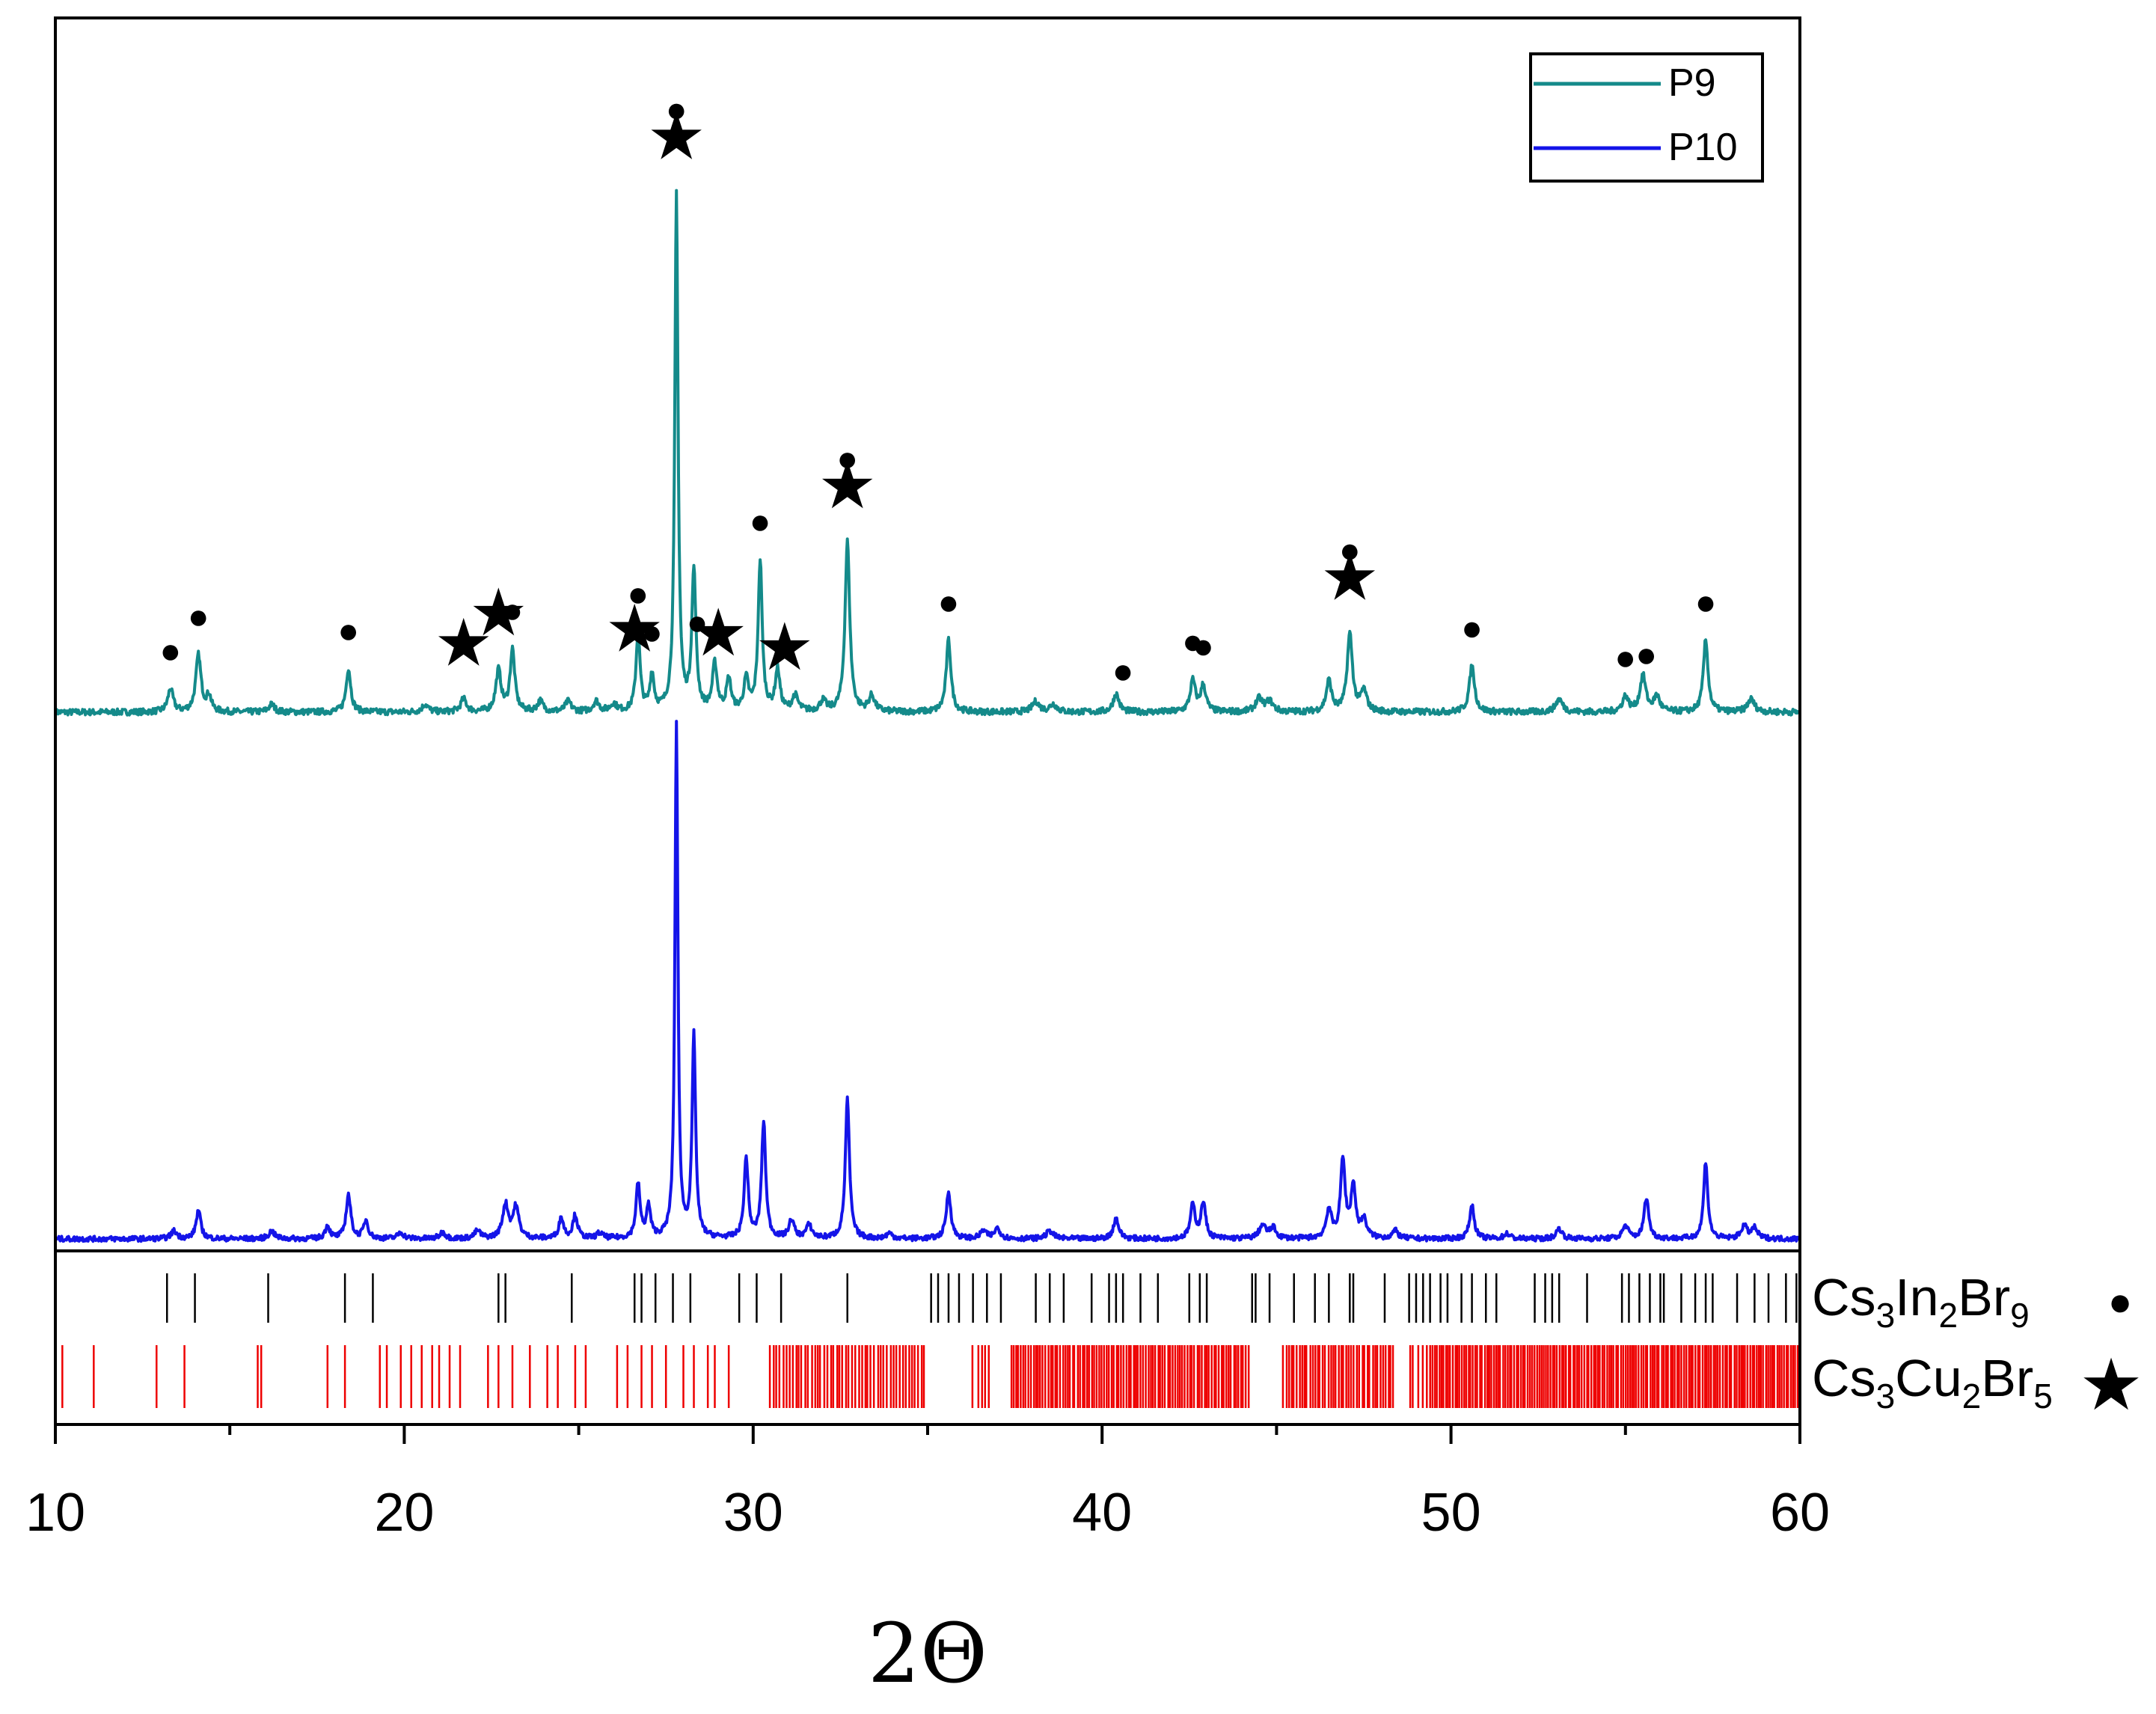 The width and height of the screenshot is (2156, 1714). I want to click on reference-patterns, so click(930, 1340).